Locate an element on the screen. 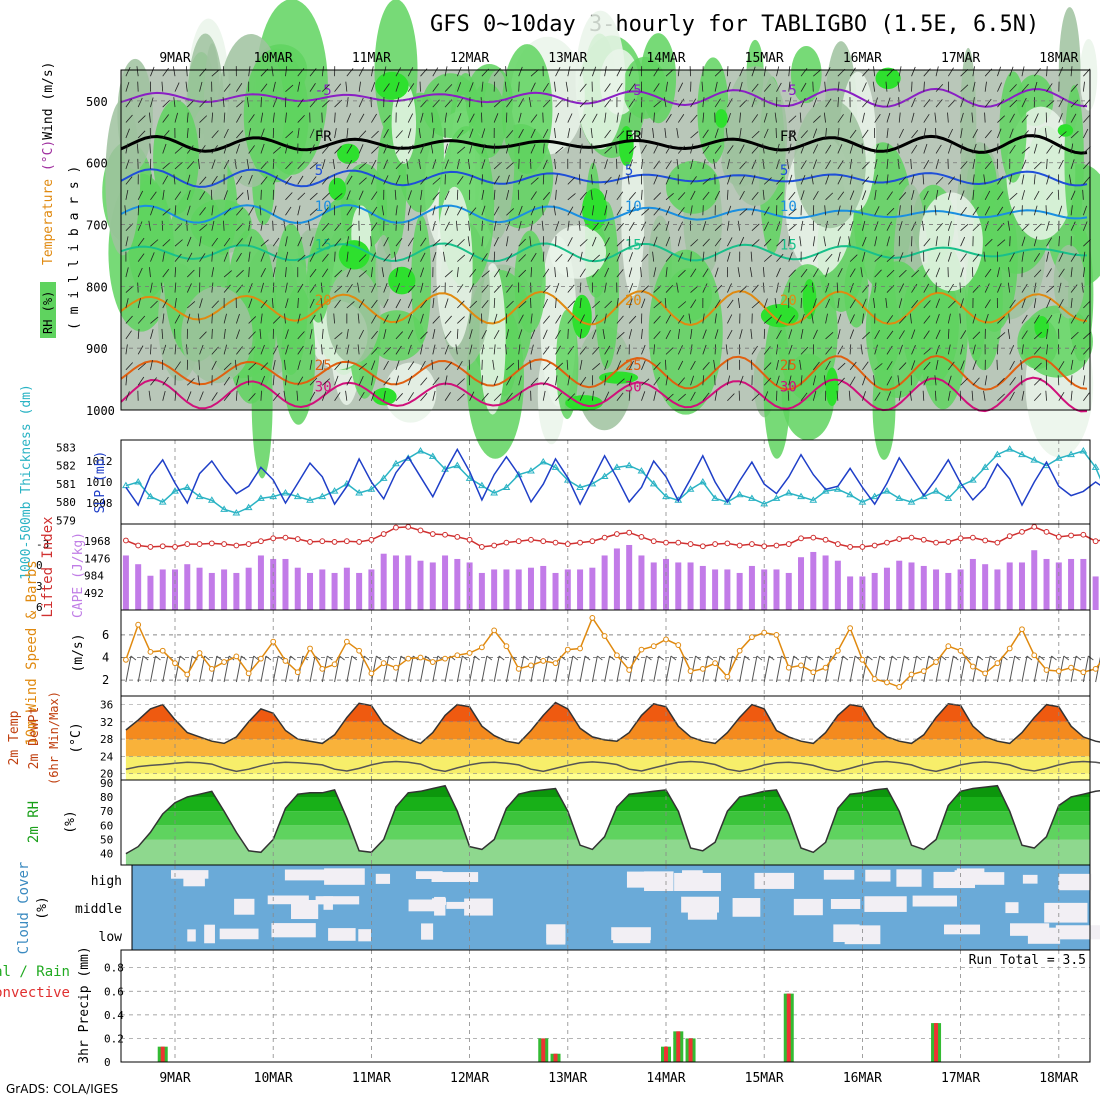  li-tick: 6 is located at coordinates (39, 607).